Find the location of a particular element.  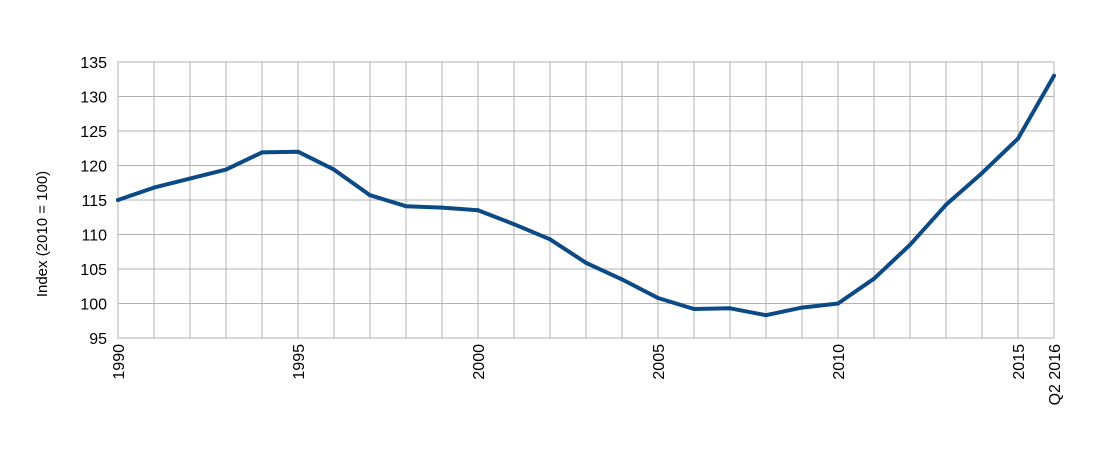

y-axis-title: Index (2010 = 100) is located at coordinates (42, 234).